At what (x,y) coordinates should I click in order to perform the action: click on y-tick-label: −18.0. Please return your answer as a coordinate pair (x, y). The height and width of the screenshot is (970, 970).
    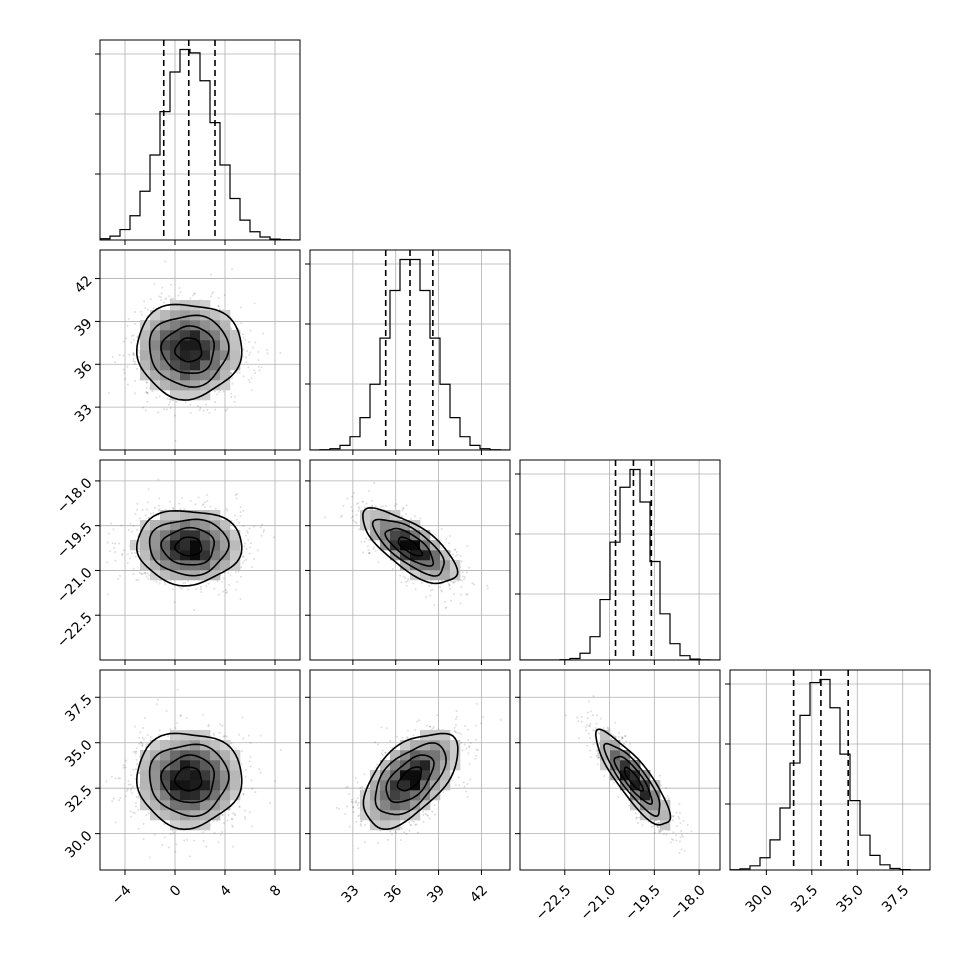
    Looking at the image, I should click on (75, 496).